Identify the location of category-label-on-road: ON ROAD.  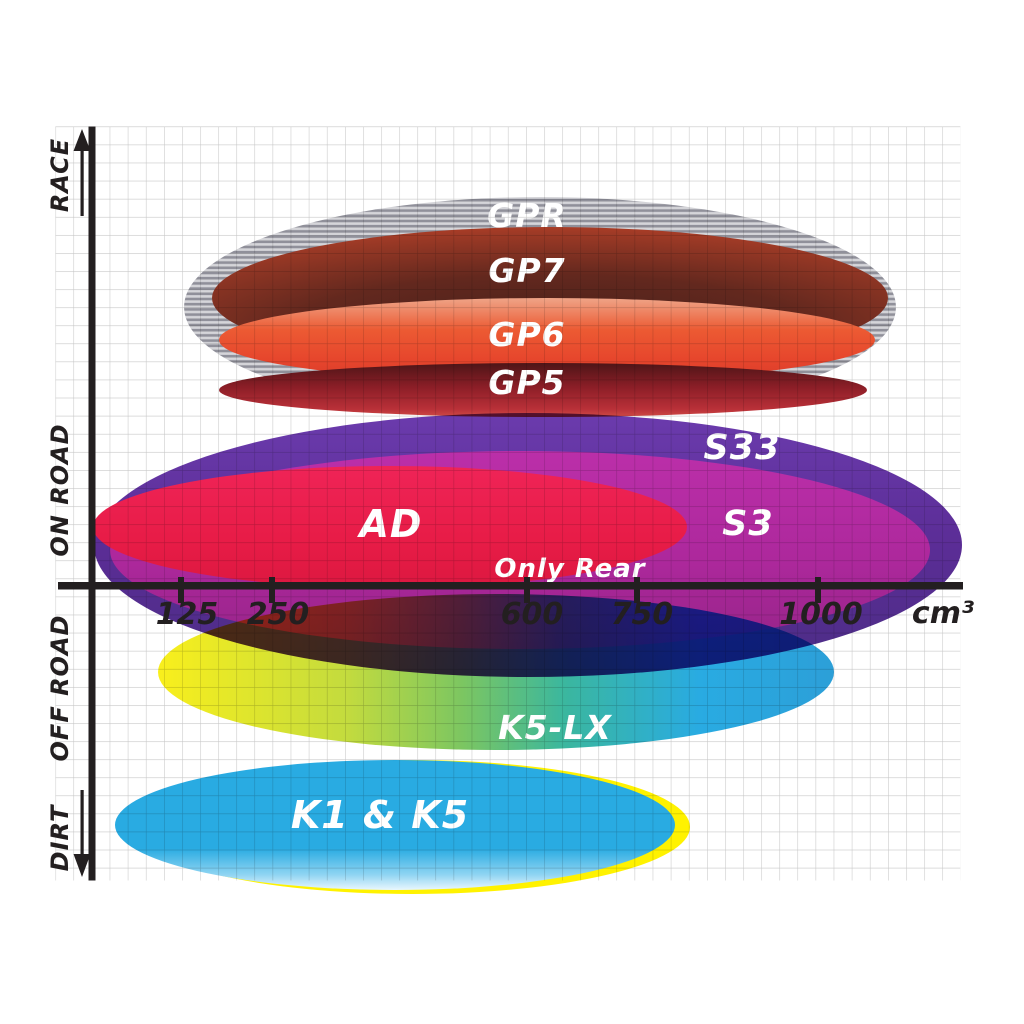
(60, 489).